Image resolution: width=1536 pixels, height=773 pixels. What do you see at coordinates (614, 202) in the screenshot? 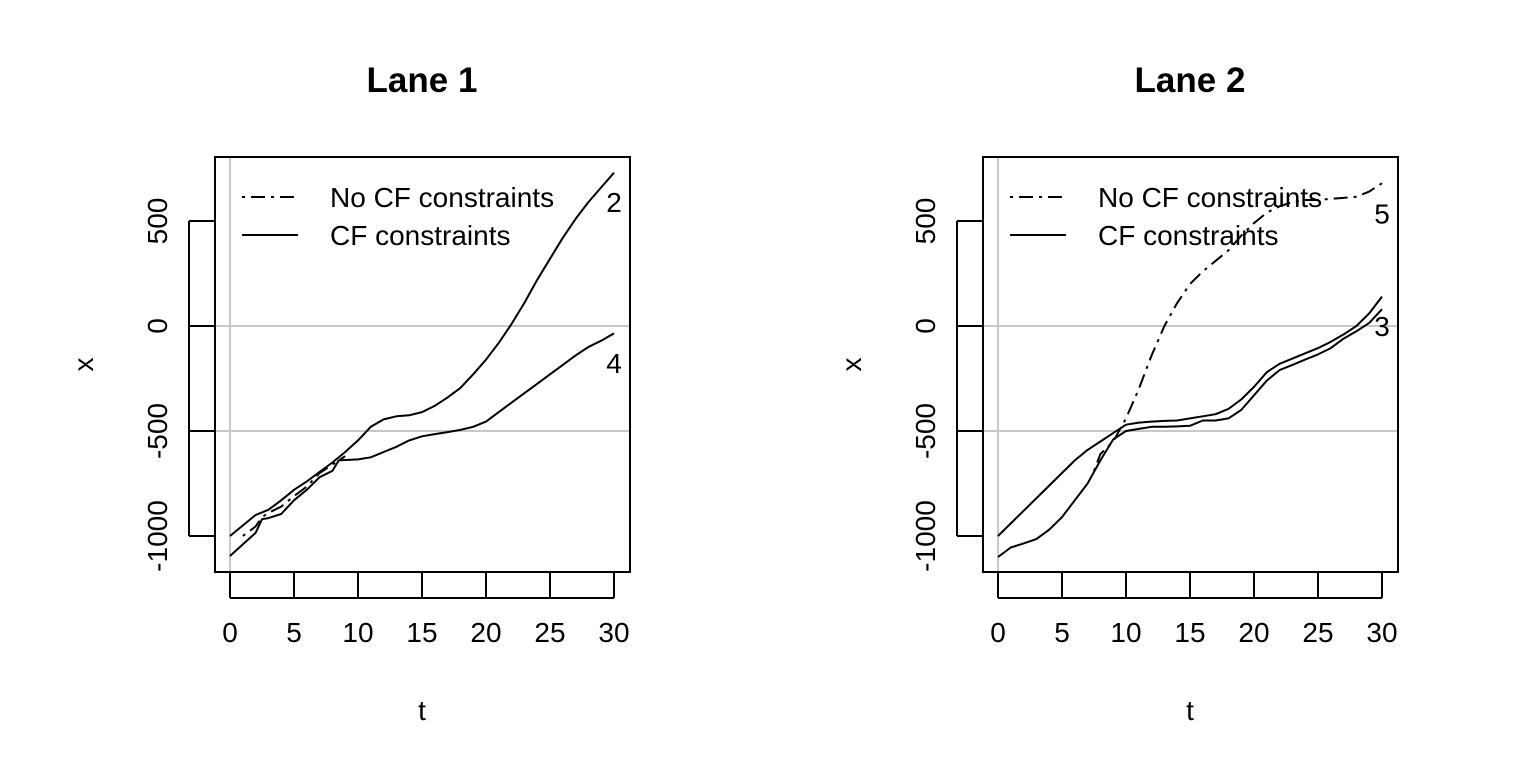
I see `curve-label-2: 2` at bounding box center [614, 202].